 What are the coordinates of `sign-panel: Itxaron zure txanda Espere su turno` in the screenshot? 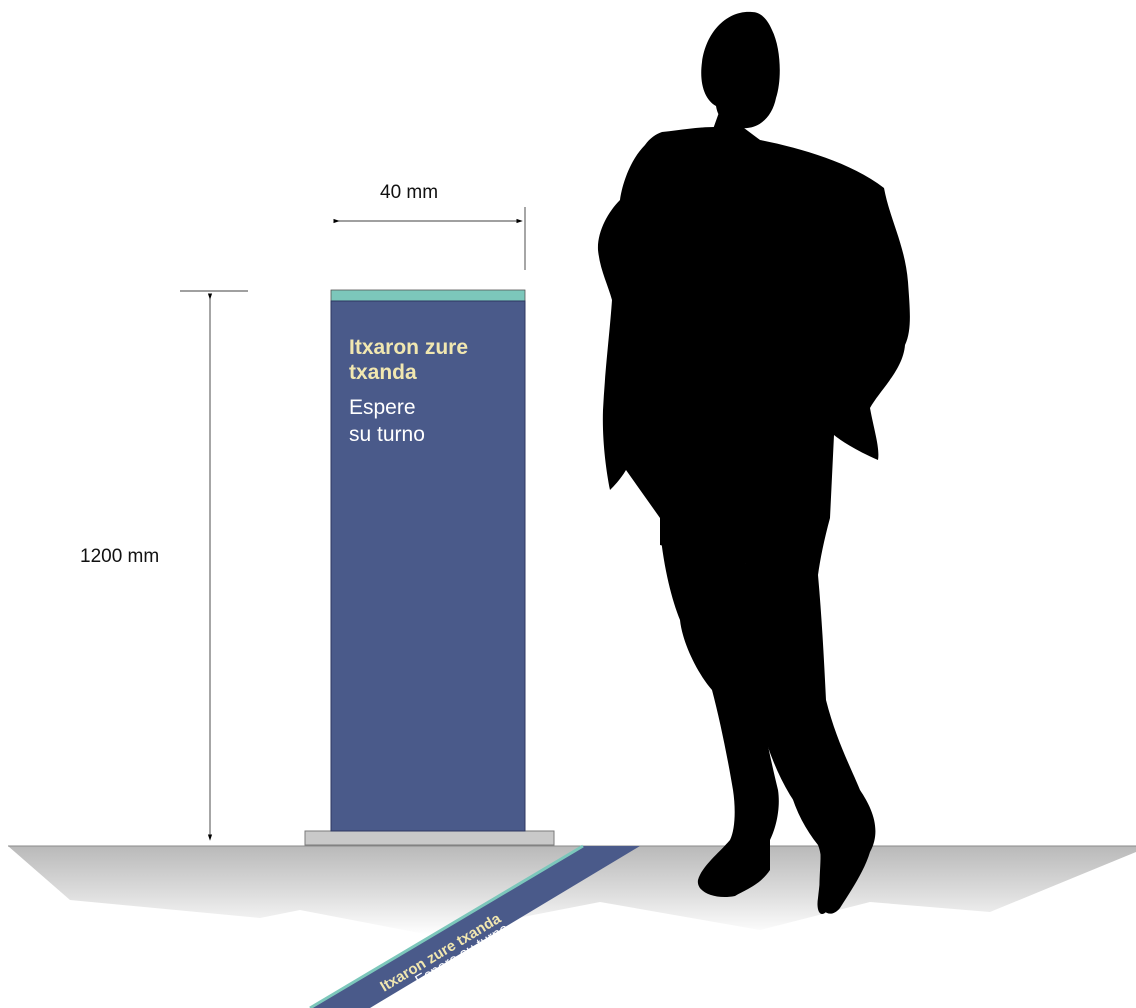 It's located at (428, 560).